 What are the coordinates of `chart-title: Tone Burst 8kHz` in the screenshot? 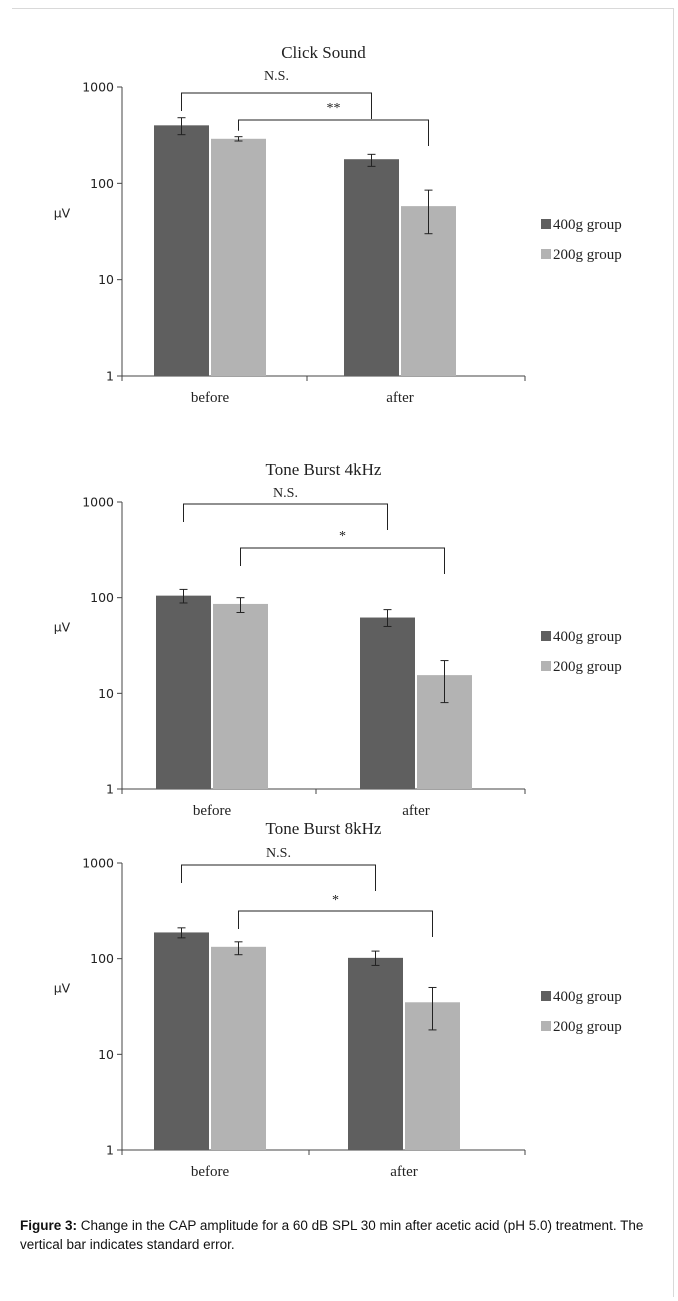 It's located at (324, 828).